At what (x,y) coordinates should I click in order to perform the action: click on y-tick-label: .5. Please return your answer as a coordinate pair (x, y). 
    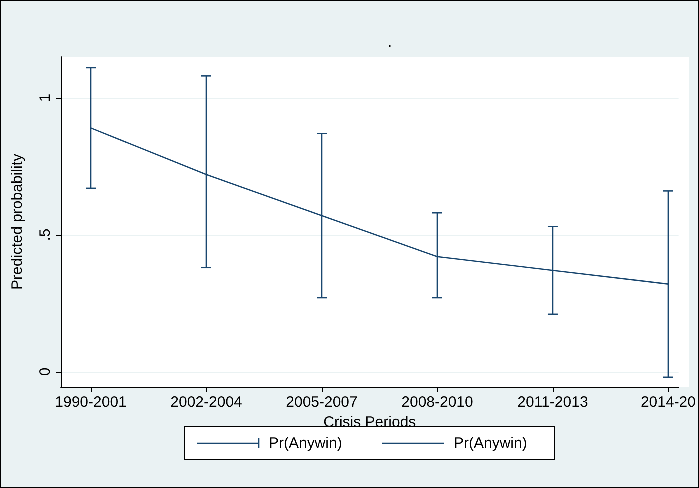
    Looking at the image, I should click on (45, 235).